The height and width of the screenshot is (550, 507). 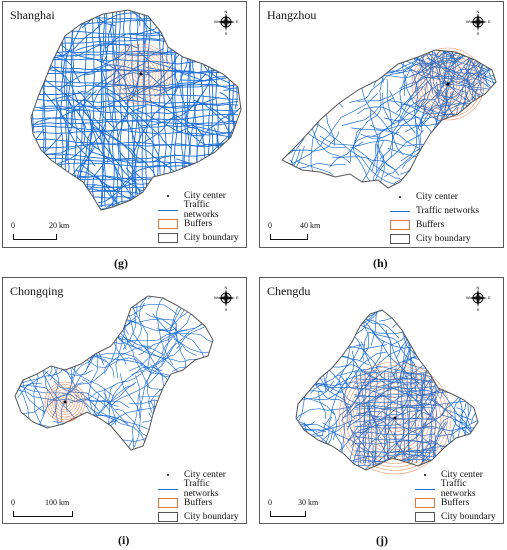 What do you see at coordinates (121, 263) in the screenshot?
I see `caption-g: (g)` at bounding box center [121, 263].